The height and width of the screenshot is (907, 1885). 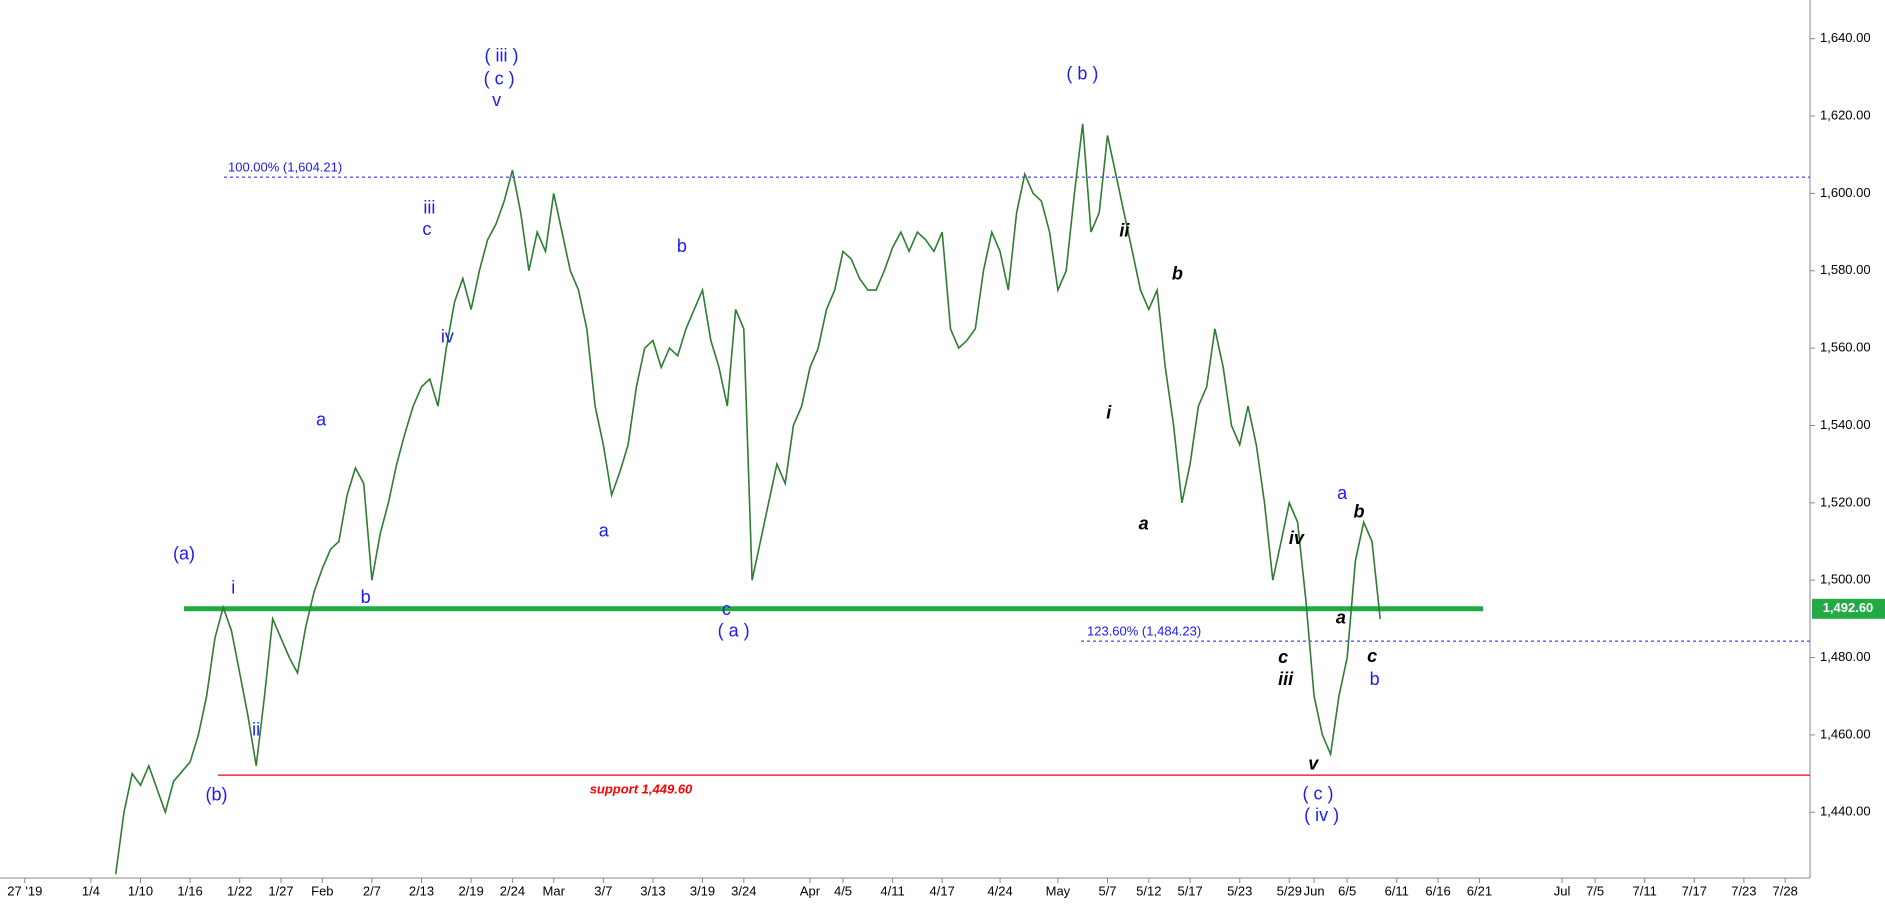 I want to click on x-tick-label: 1/4, so click(x=91, y=890).